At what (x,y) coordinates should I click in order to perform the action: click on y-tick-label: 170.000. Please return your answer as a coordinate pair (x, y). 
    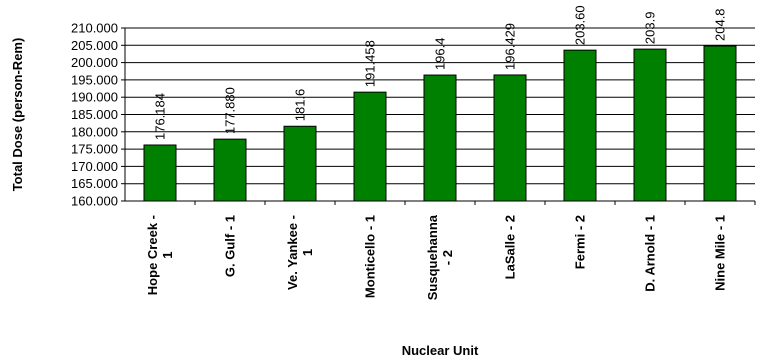
    Looking at the image, I should click on (94, 166).